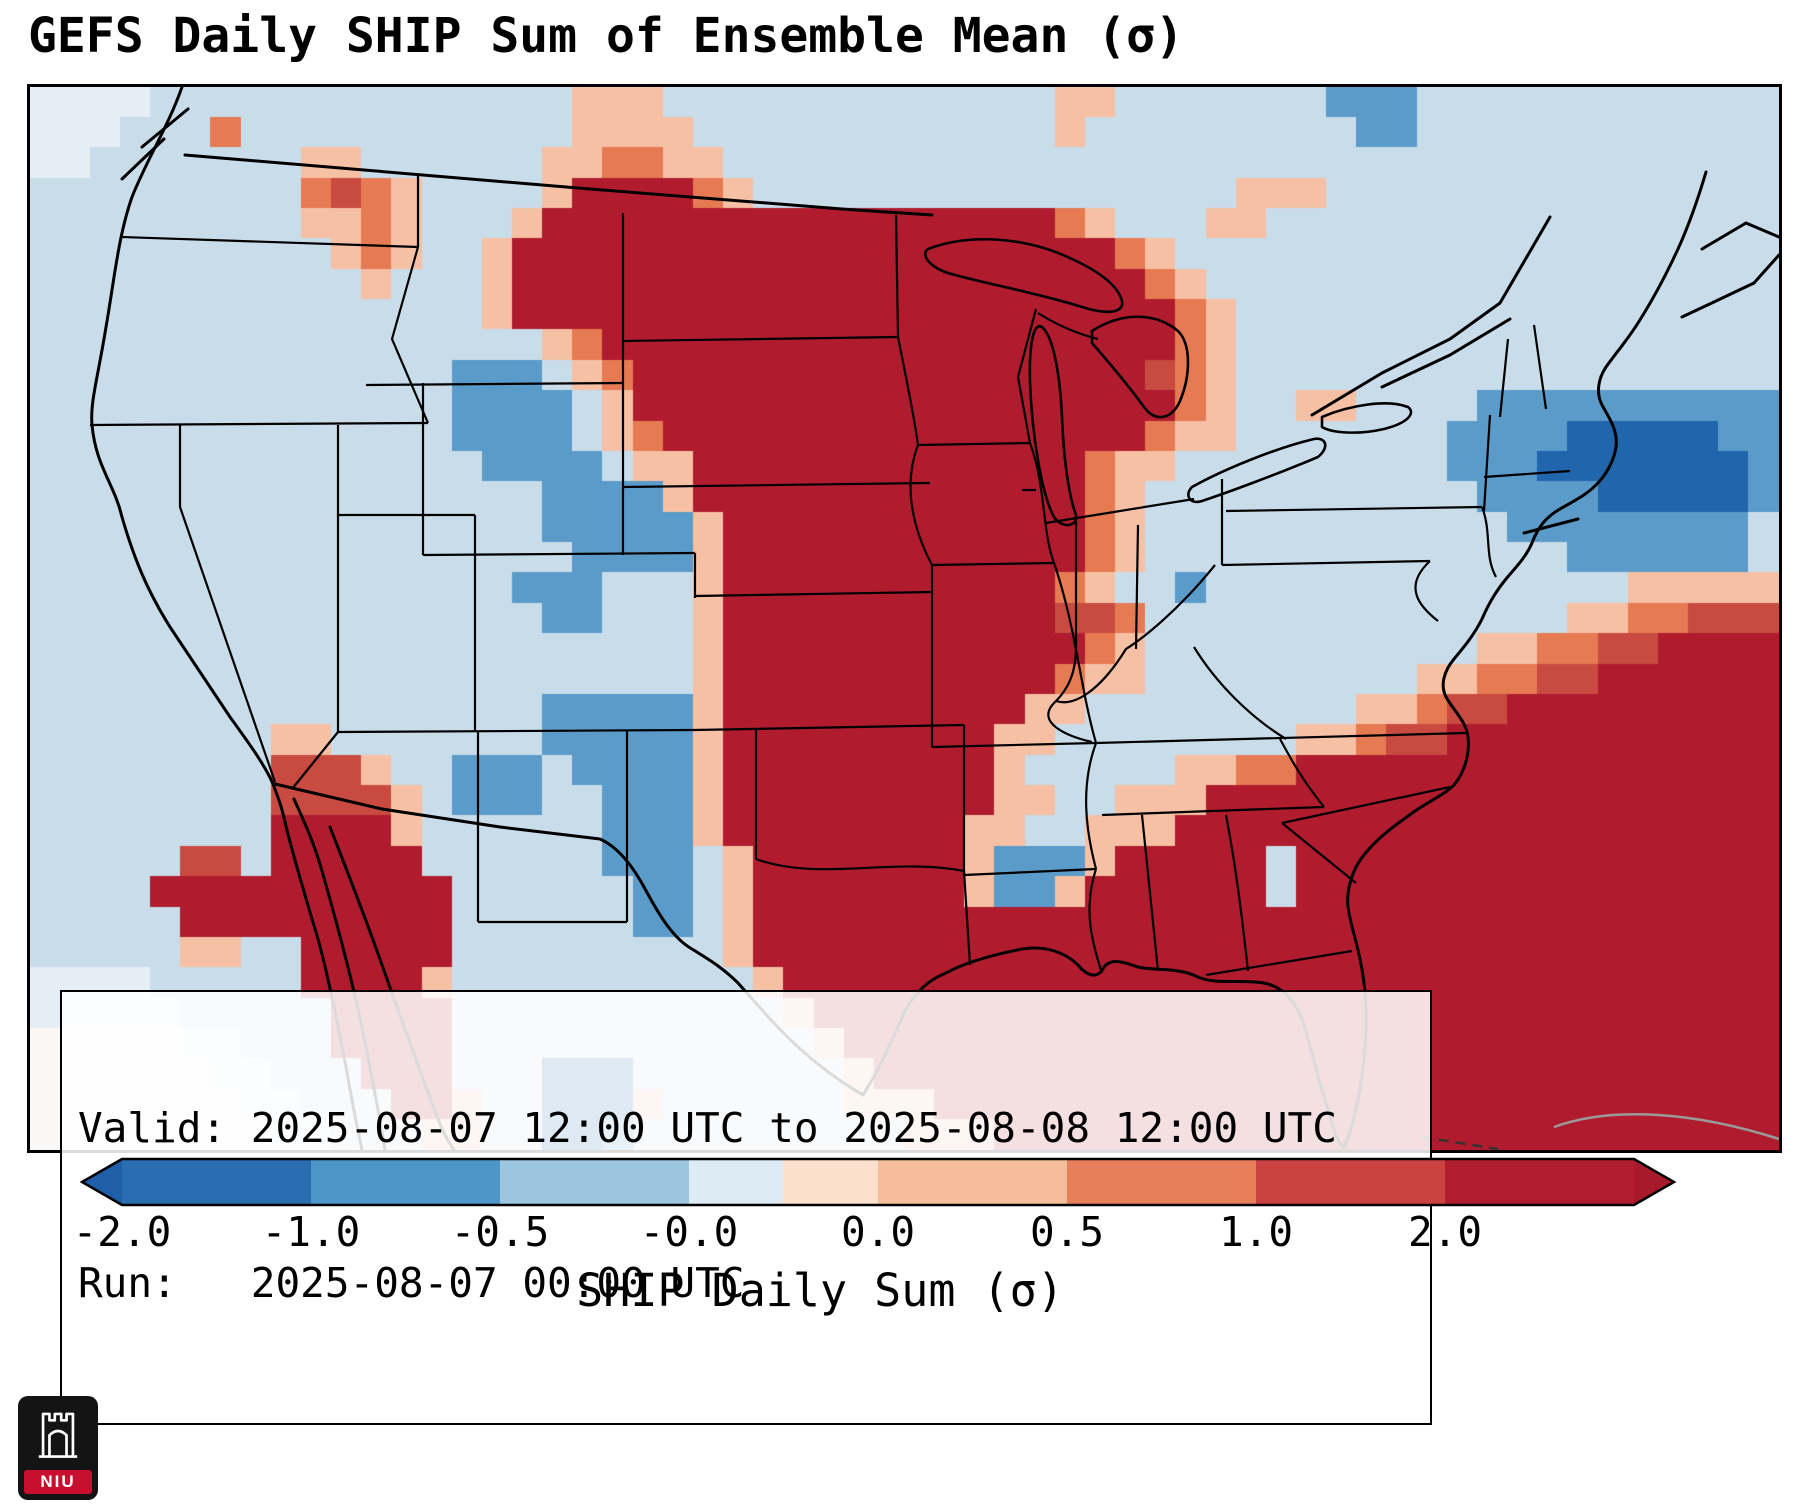  Describe the element at coordinates (1067, 1232) in the screenshot. I see `colorbar-tick-label: 0.5` at that location.